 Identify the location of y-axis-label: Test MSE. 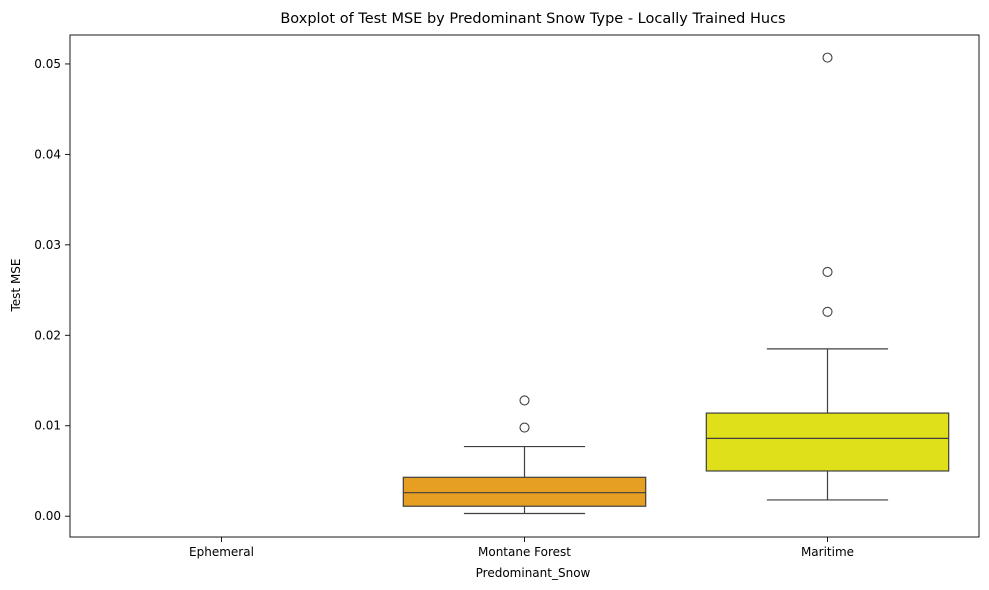
(16, 286).